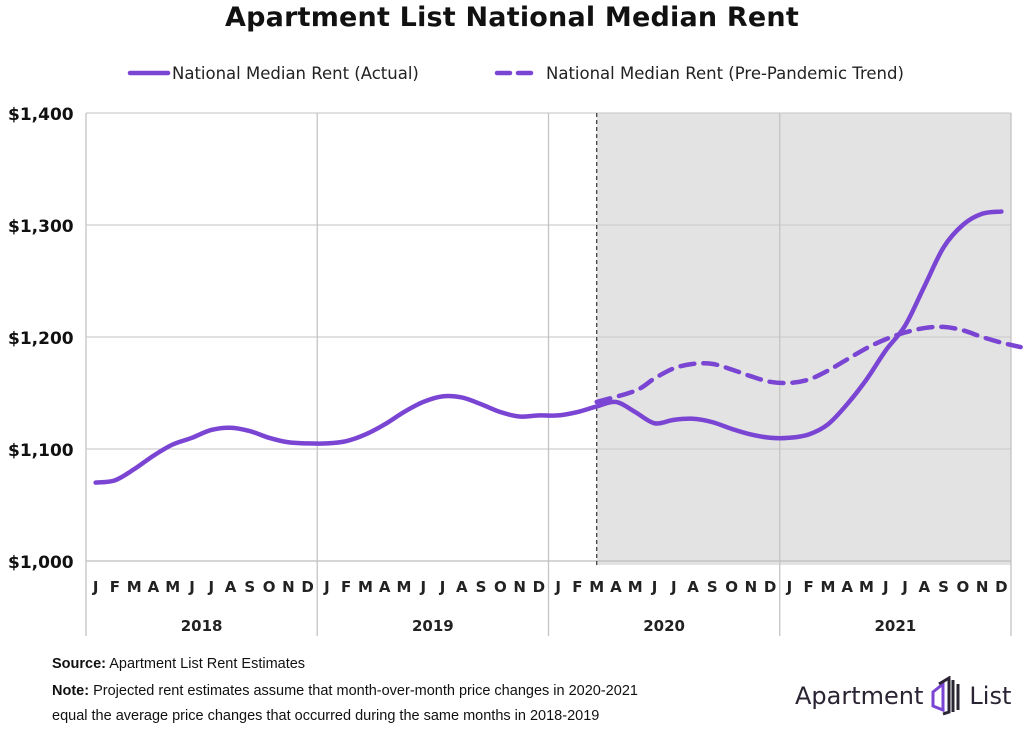 The height and width of the screenshot is (740, 1024). What do you see at coordinates (41, 451) in the screenshot?
I see `y-tick-label: $1,100` at bounding box center [41, 451].